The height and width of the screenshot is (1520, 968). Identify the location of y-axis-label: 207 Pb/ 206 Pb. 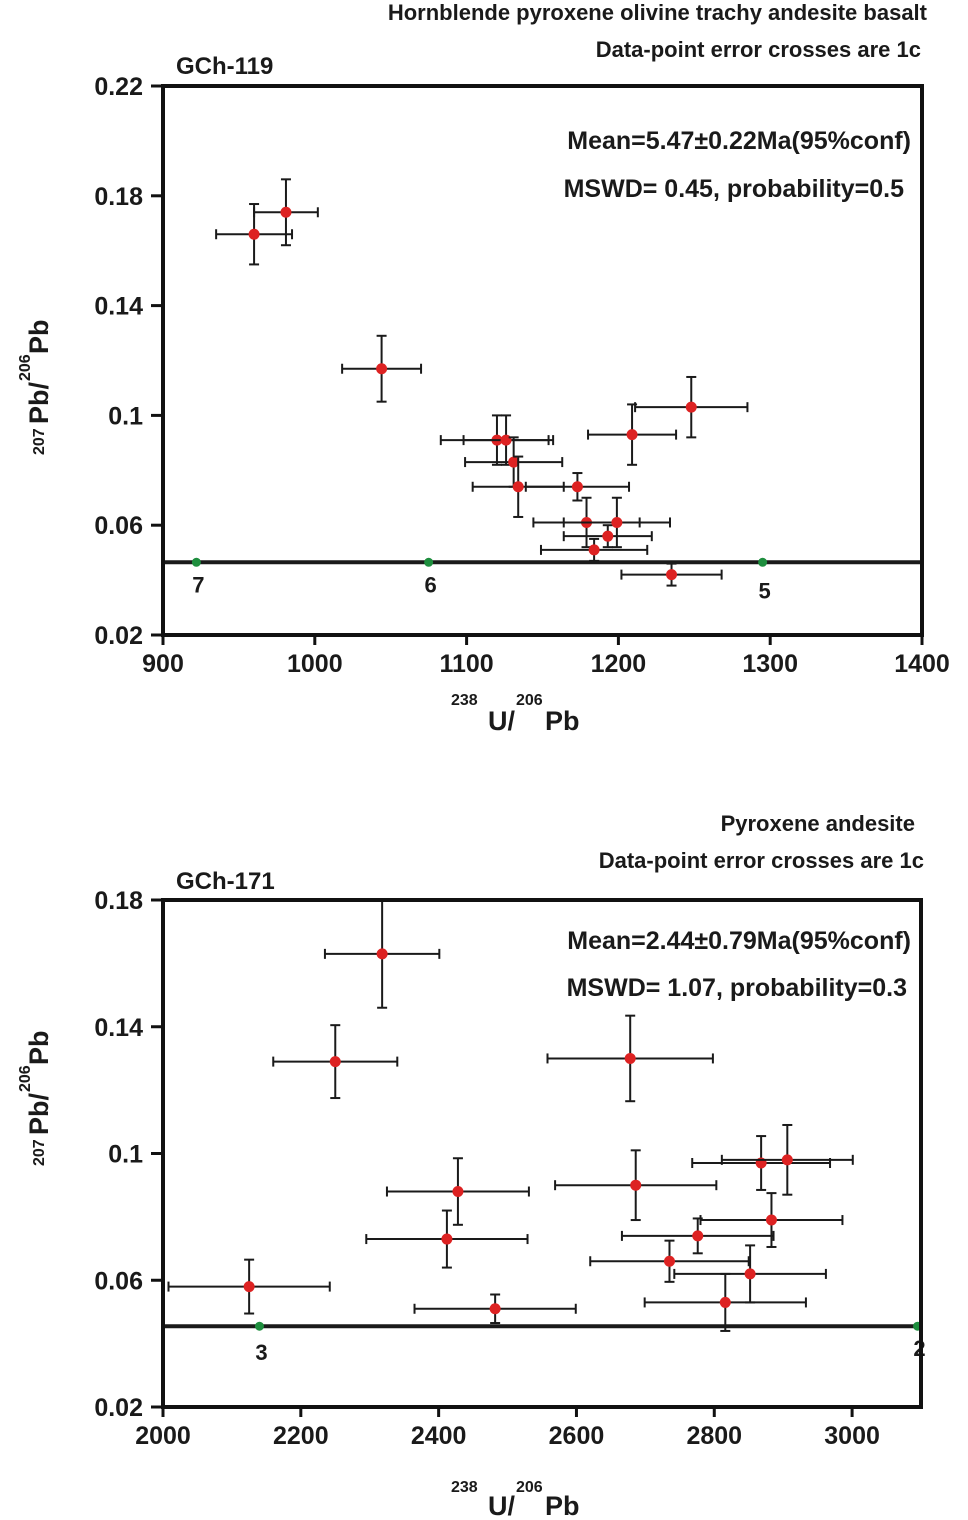
(35, 387).